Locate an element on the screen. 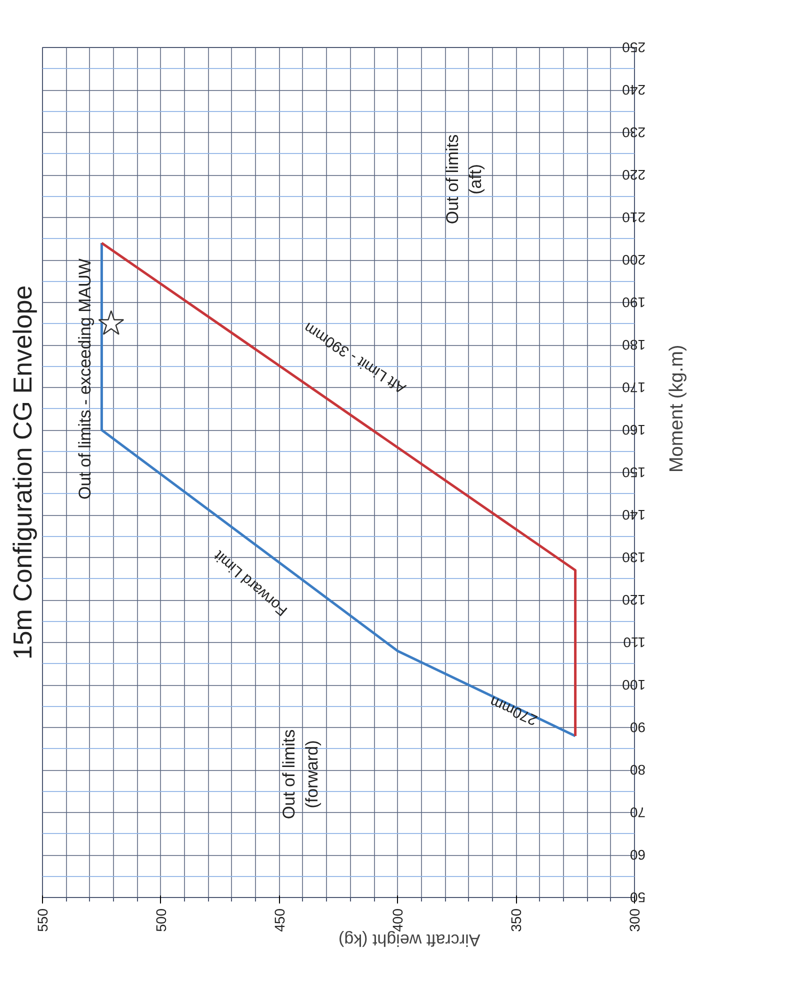 This screenshot has height=999, width=801. annotation: Out of limits (forward) is located at coordinates (301, 774).